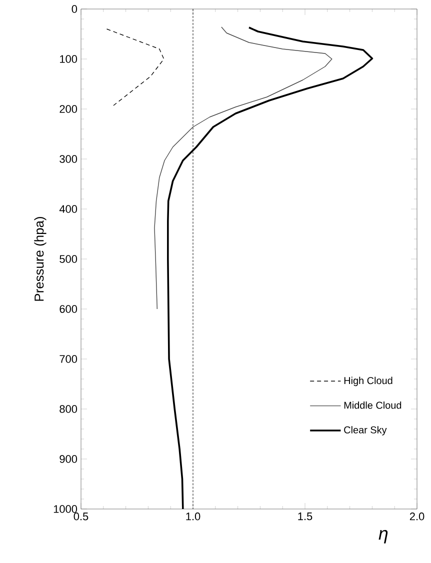  What do you see at coordinates (69, 309) in the screenshot?
I see `y-tick-label: 600` at bounding box center [69, 309].